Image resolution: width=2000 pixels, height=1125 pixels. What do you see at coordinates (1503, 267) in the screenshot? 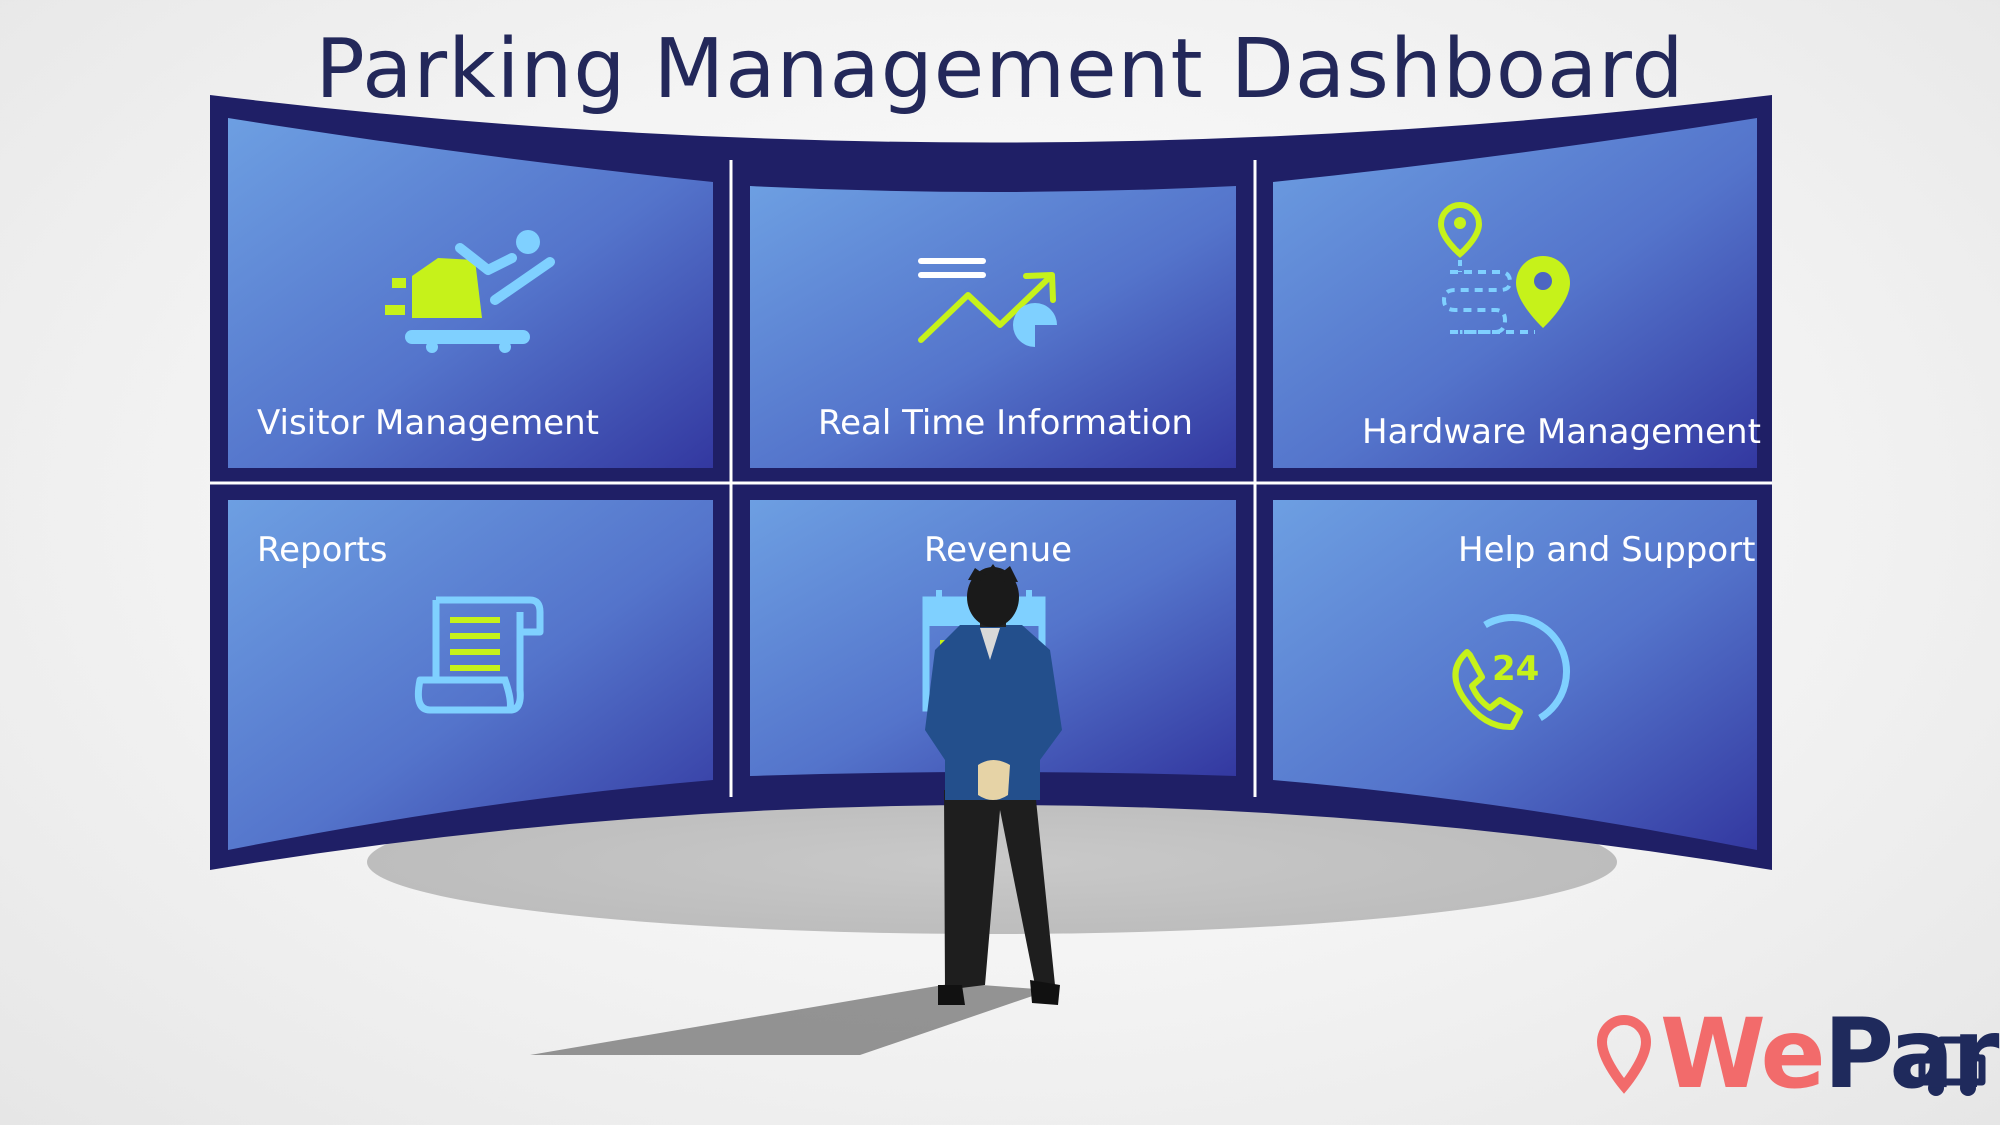
I see `map-route-pins-icon` at bounding box center [1503, 267].